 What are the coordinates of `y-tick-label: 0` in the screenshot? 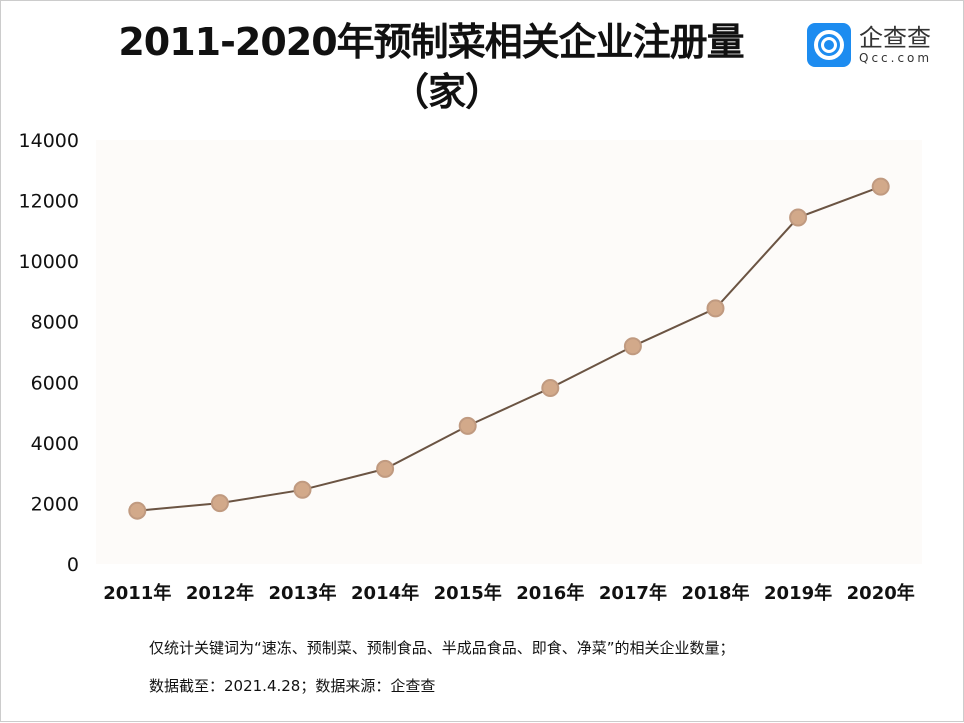 It's located at (73, 565).